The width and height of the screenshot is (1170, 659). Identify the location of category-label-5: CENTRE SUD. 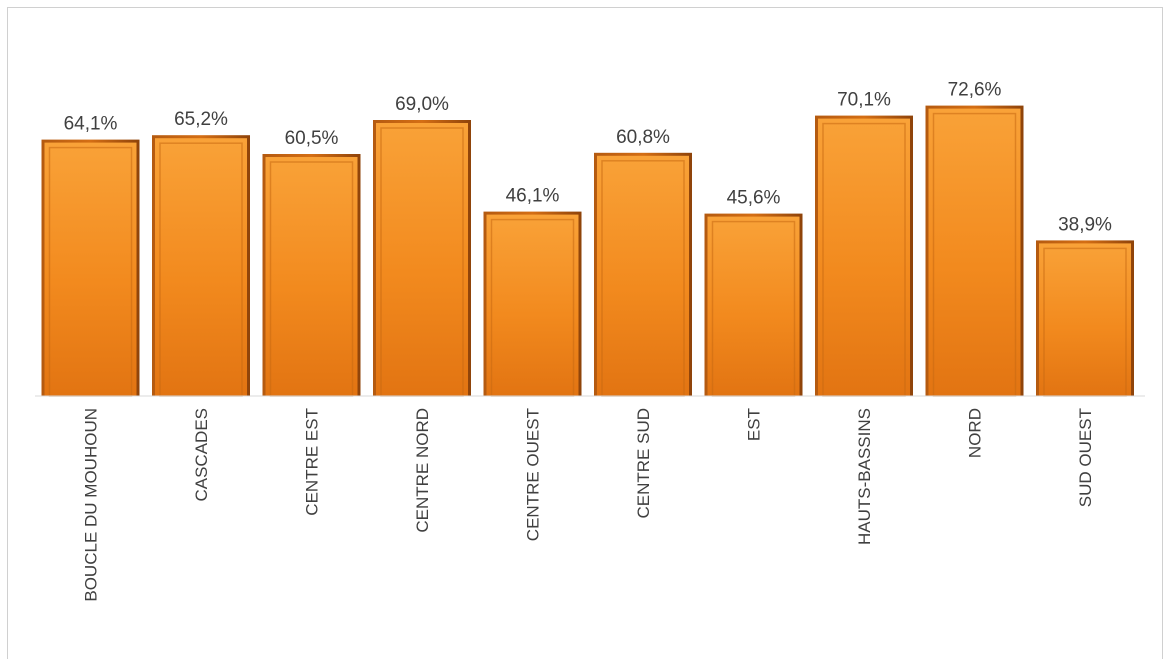
(643, 463).